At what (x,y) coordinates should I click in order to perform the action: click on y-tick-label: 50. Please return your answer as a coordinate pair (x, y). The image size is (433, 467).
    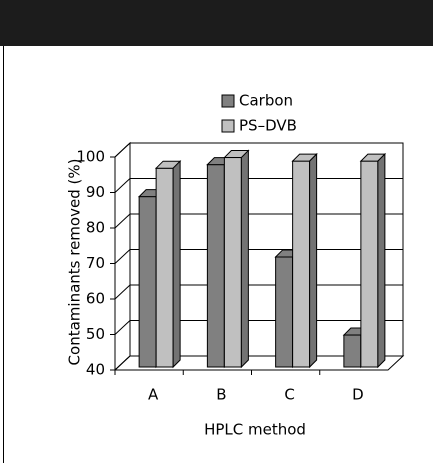
    Looking at the image, I should click on (95, 334).